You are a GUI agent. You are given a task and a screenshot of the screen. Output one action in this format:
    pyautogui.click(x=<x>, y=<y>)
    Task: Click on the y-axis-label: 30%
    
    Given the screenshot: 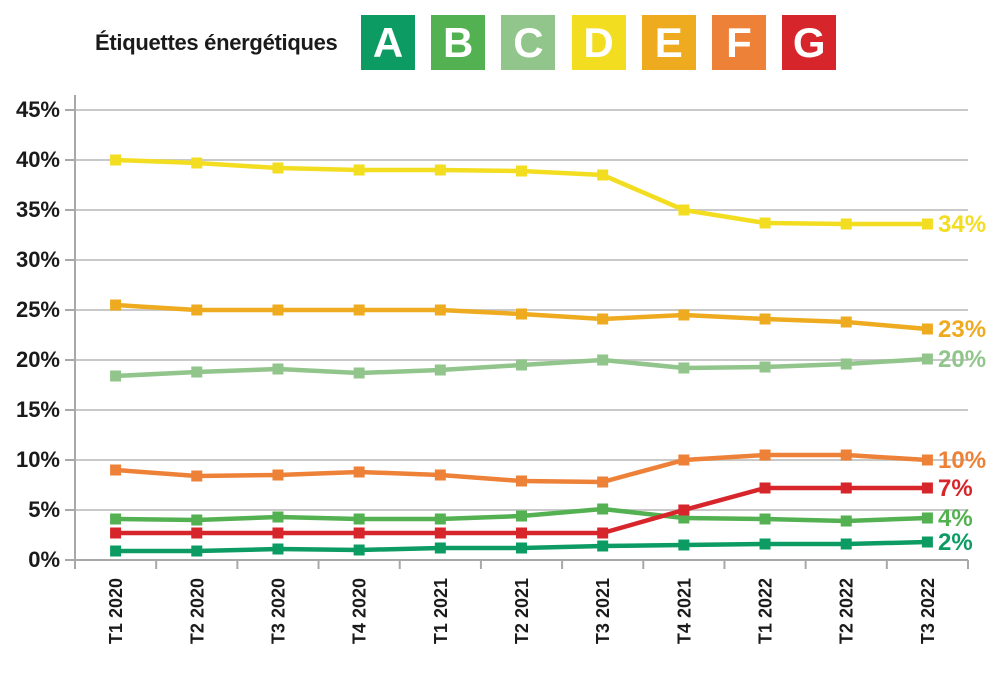 What is the action you would take?
    pyautogui.click(x=38, y=259)
    